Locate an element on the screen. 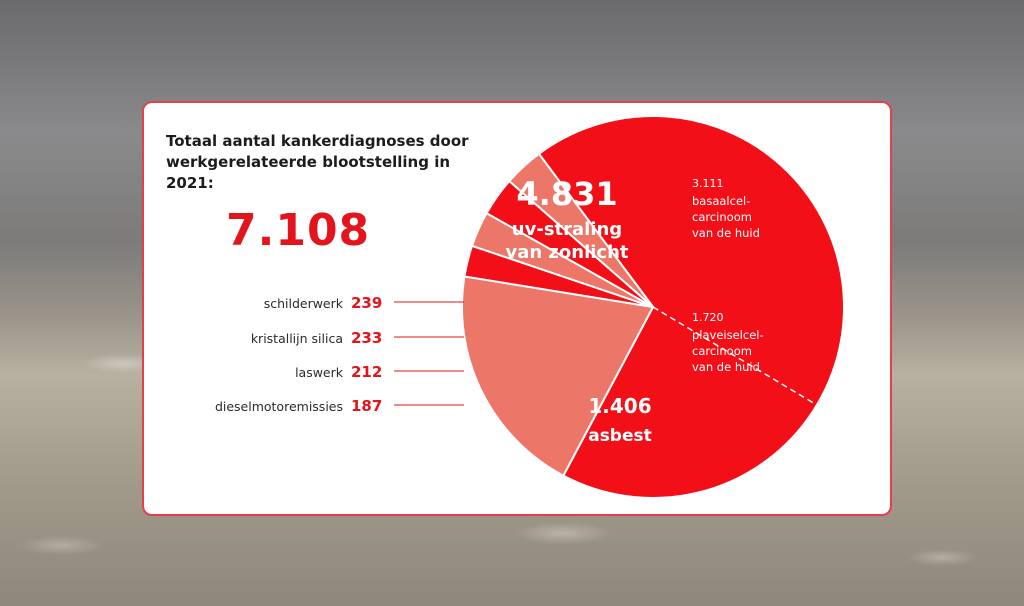 Image resolution: width=1024 pixels, height=606 pixels. legend-label: schilderwerk is located at coordinates (303, 303).